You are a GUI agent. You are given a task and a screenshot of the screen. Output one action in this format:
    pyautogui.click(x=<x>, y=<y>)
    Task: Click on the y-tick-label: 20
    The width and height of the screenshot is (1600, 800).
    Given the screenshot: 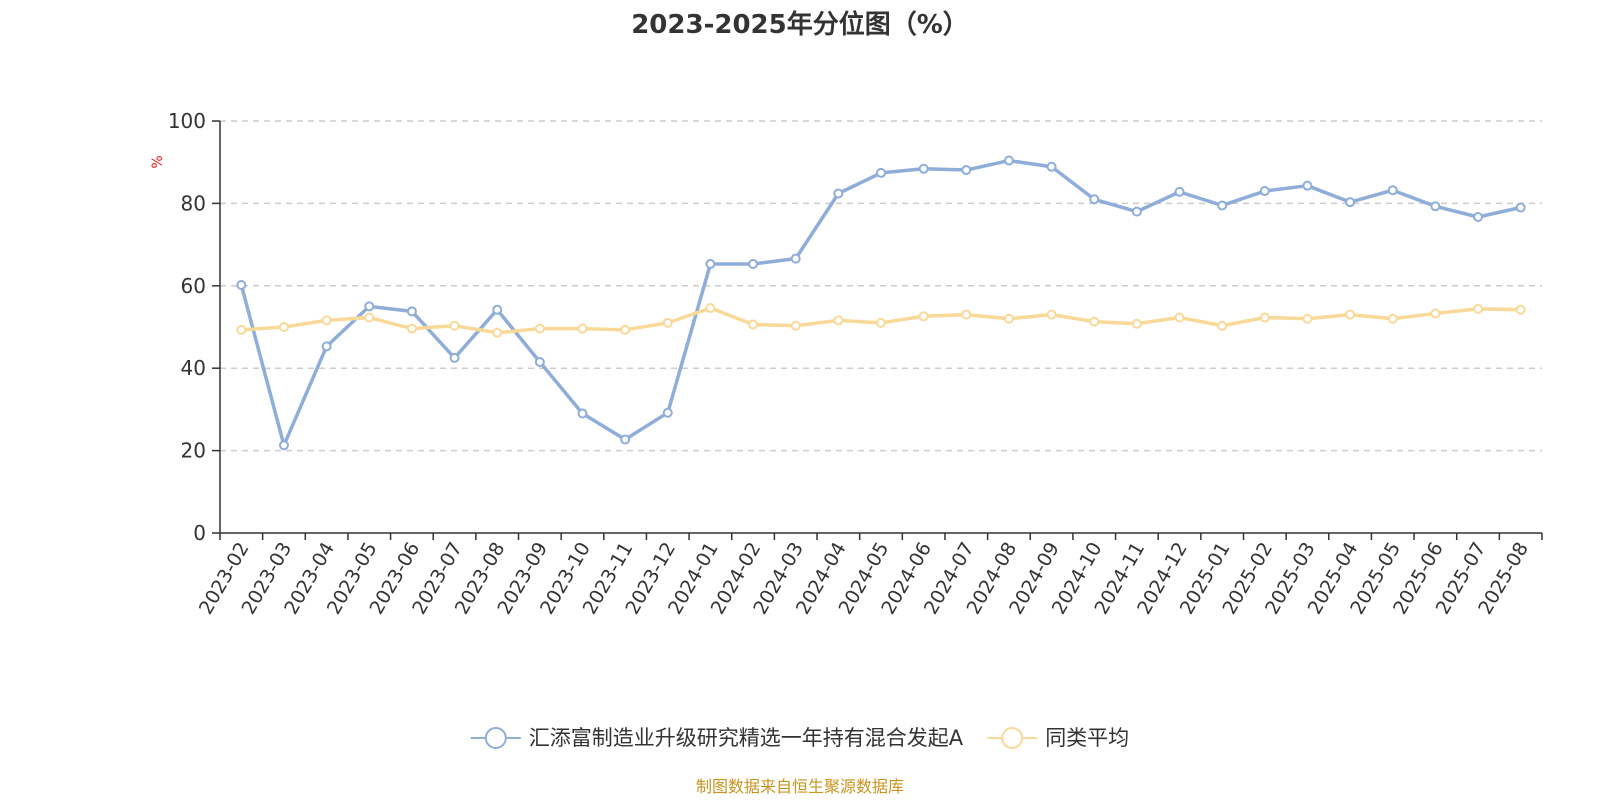 What is the action you would take?
    pyautogui.click(x=193, y=451)
    